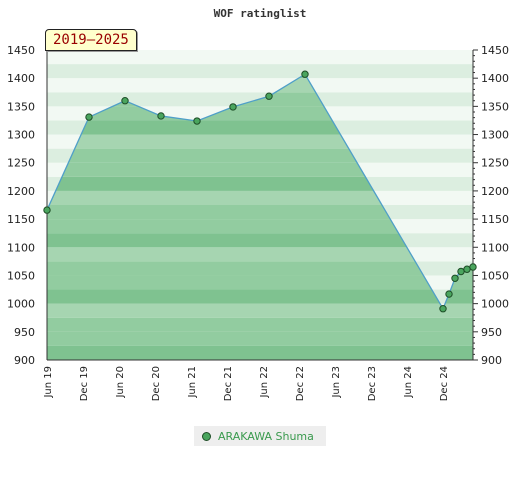  I want to click on y-tick-label-left: 1050, so click(21, 275).